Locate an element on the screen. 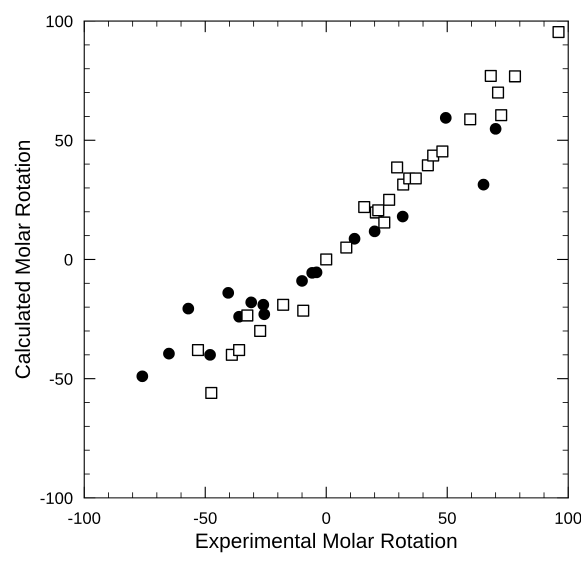  x-tick-label: 100 is located at coordinates (568, 518).